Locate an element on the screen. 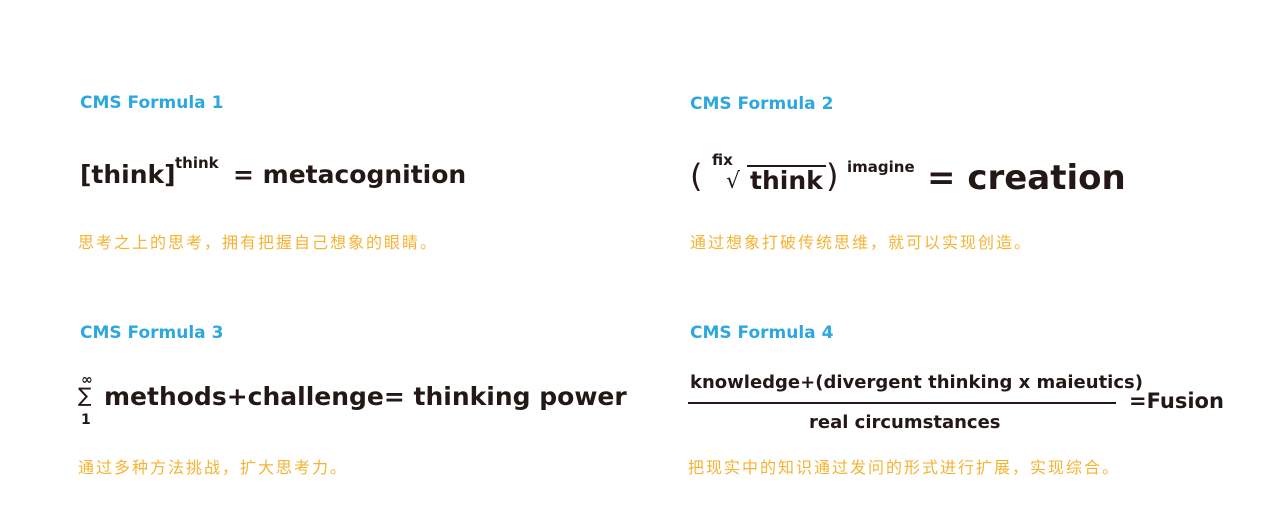  formula-3-body: methods+challenge= thinking power is located at coordinates (365, 396).